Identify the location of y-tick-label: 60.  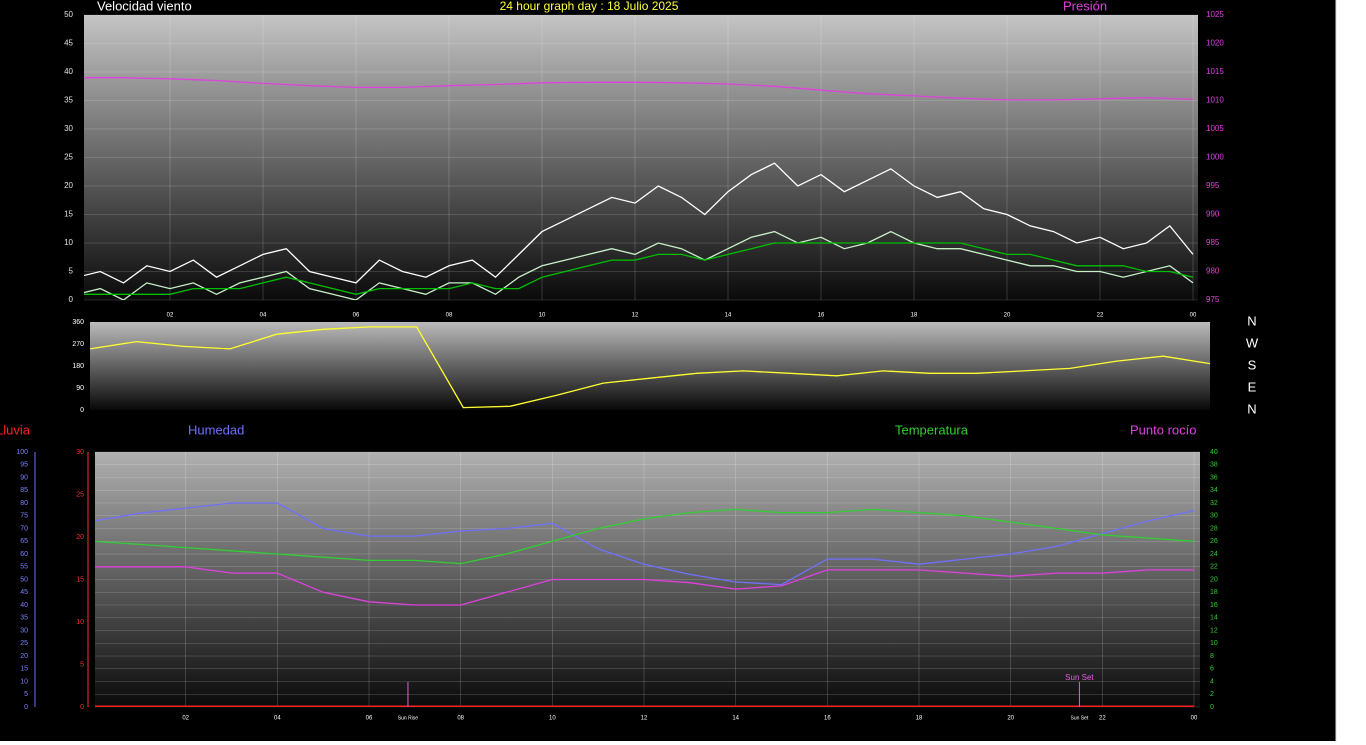
(24, 554).